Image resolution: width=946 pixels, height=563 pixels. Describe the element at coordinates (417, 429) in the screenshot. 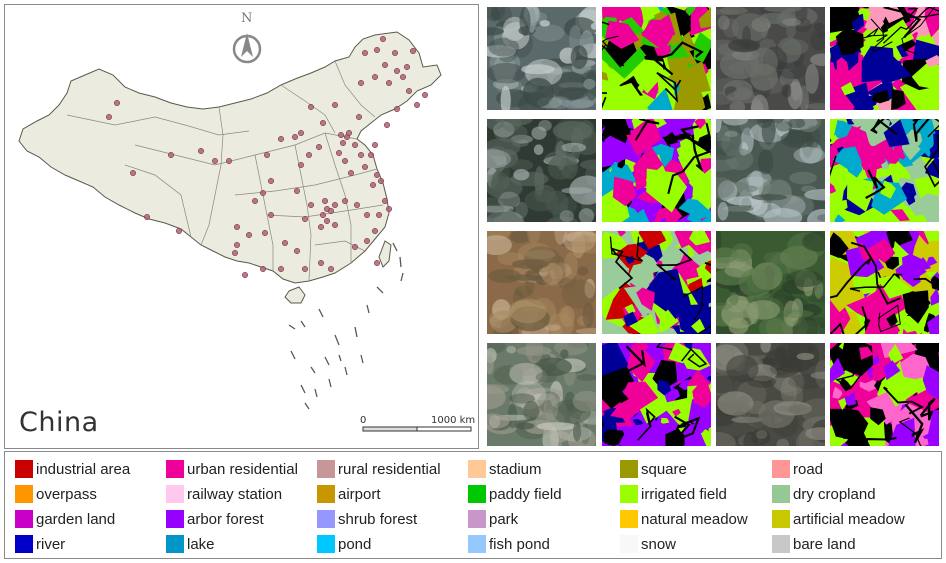

I see `scale-bar` at that location.